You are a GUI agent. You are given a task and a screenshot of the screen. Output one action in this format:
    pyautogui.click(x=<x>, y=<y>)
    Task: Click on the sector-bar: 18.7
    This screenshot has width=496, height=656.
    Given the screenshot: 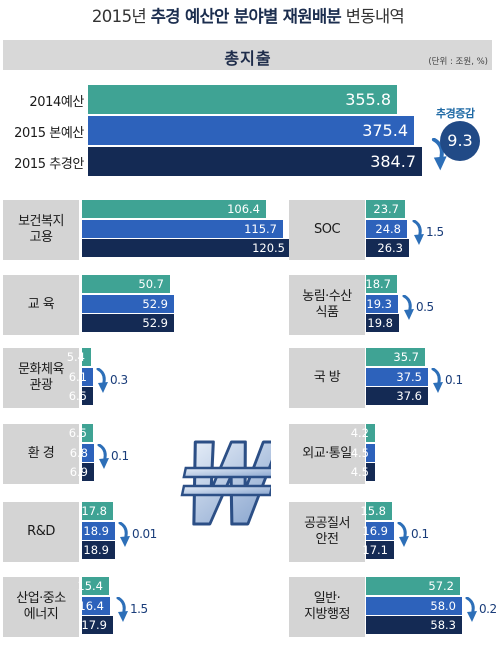 What is the action you would take?
    pyautogui.click(x=381, y=284)
    